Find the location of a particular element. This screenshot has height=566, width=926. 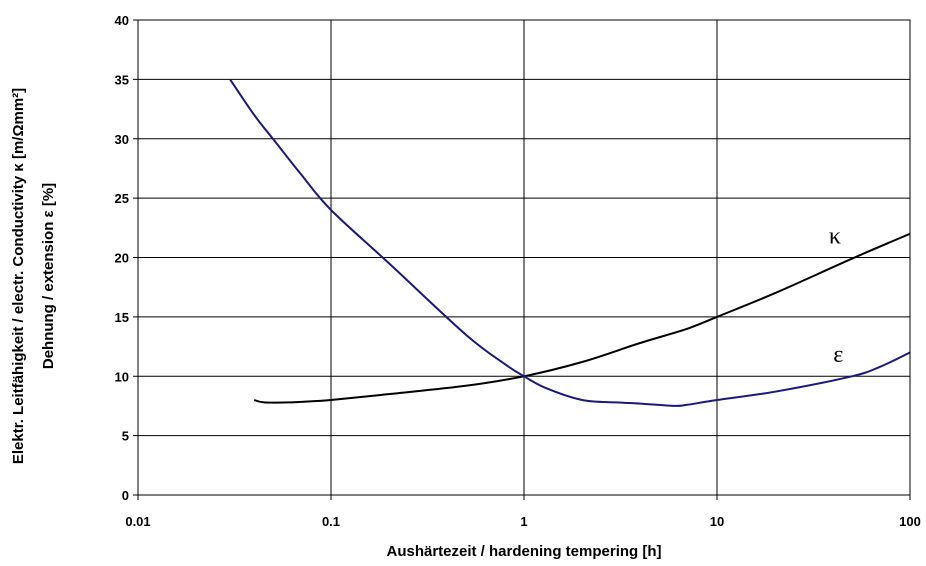

x-tick-label: 10 is located at coordinates (717, 521).